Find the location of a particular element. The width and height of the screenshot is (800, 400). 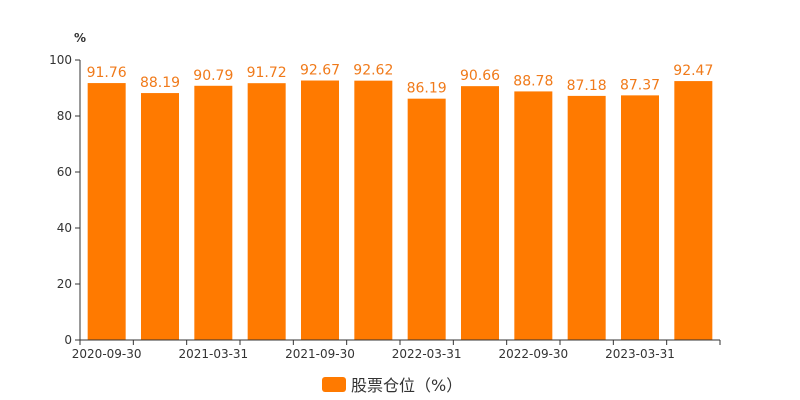

legend: 股票仓位（%） is located at coordinates (392, 385).